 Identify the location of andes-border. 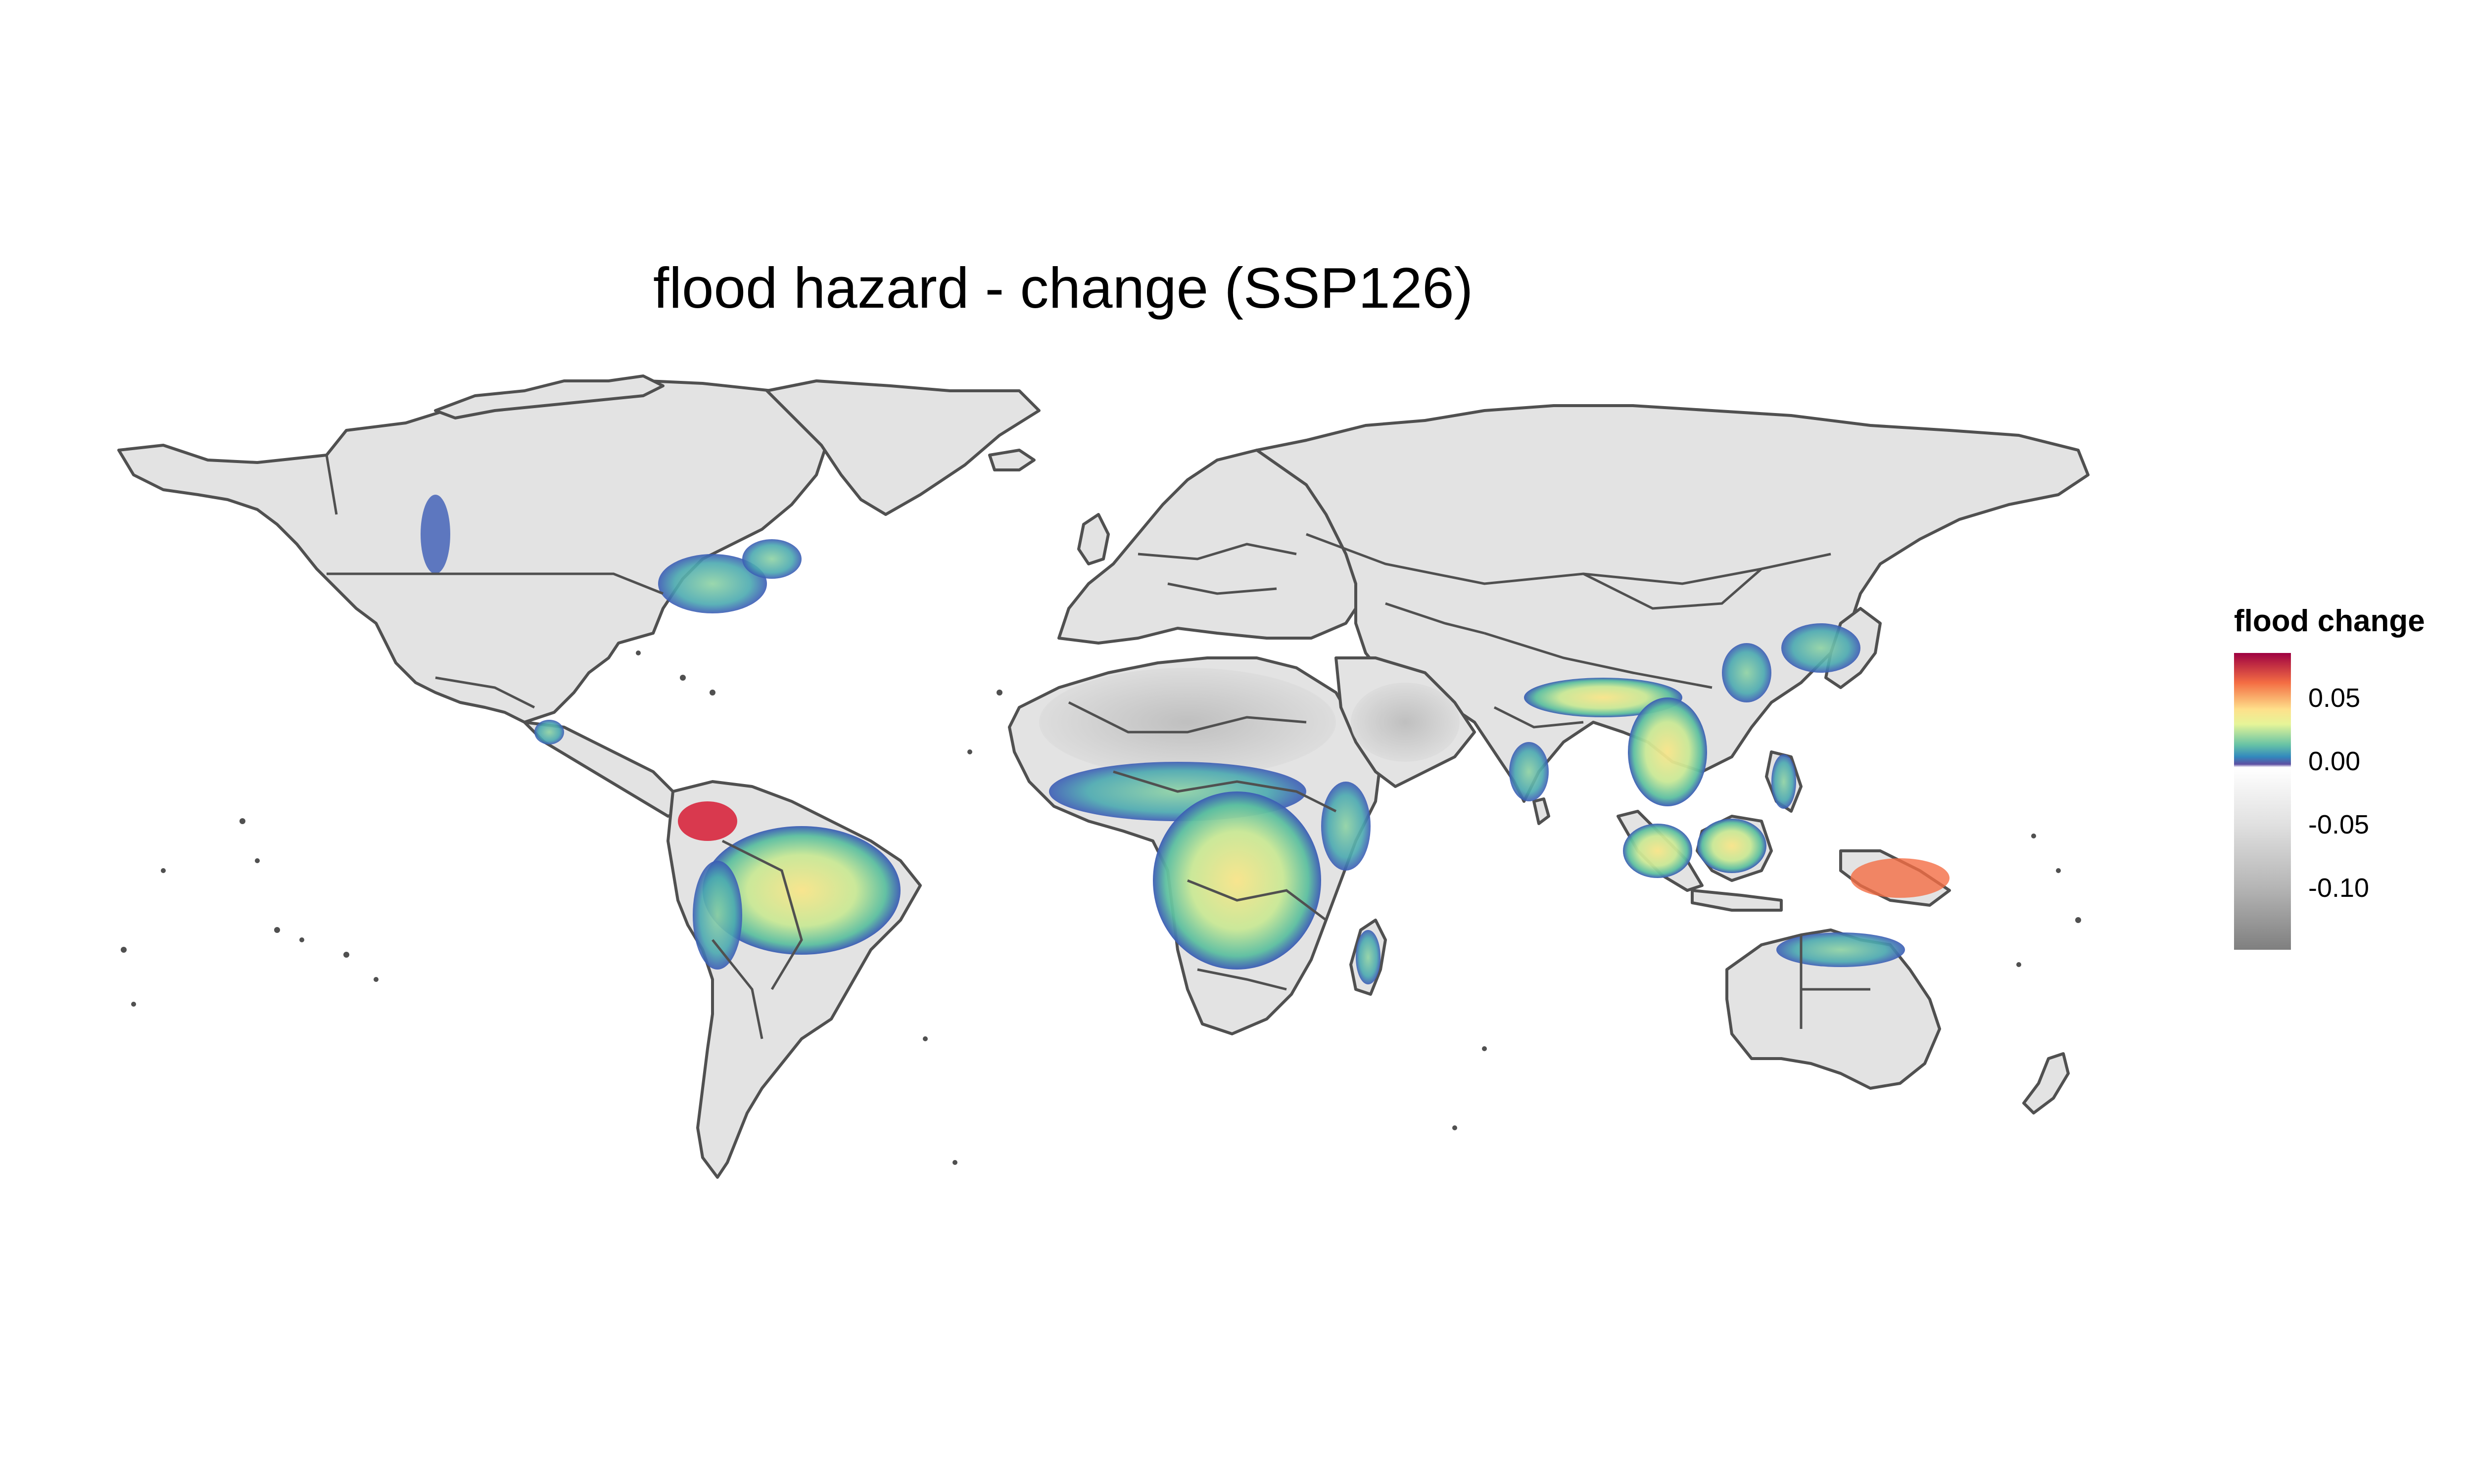
(738, 989).